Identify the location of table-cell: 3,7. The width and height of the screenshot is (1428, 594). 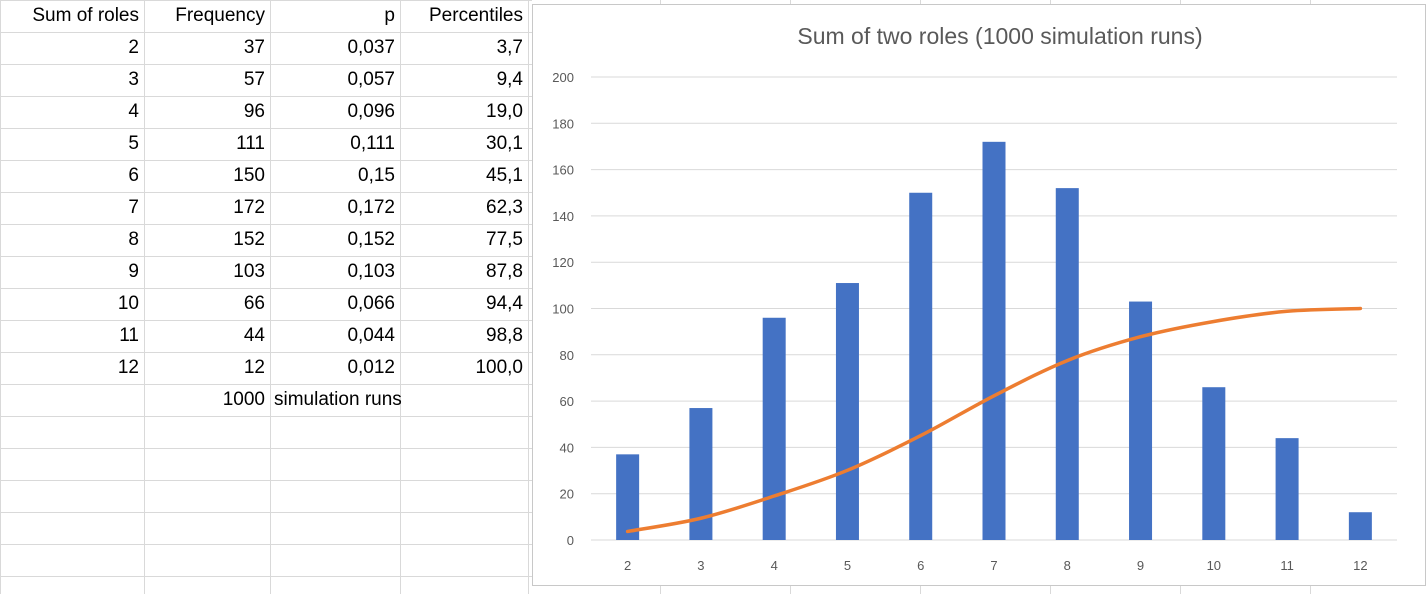
(509, 47).